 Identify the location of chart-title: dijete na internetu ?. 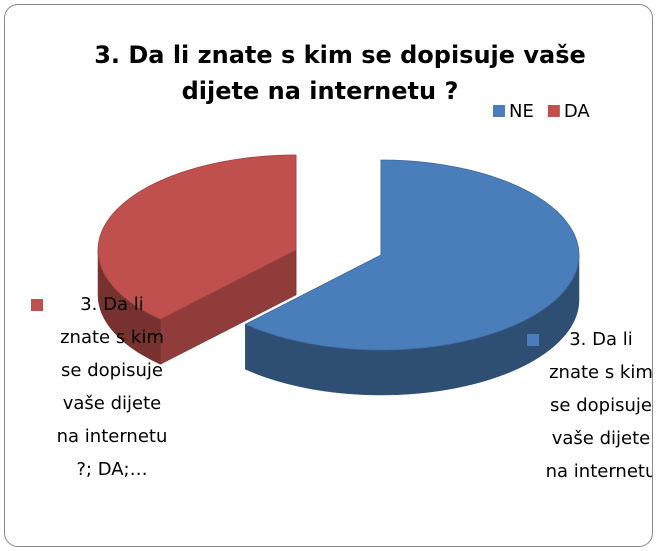
(320, 91).